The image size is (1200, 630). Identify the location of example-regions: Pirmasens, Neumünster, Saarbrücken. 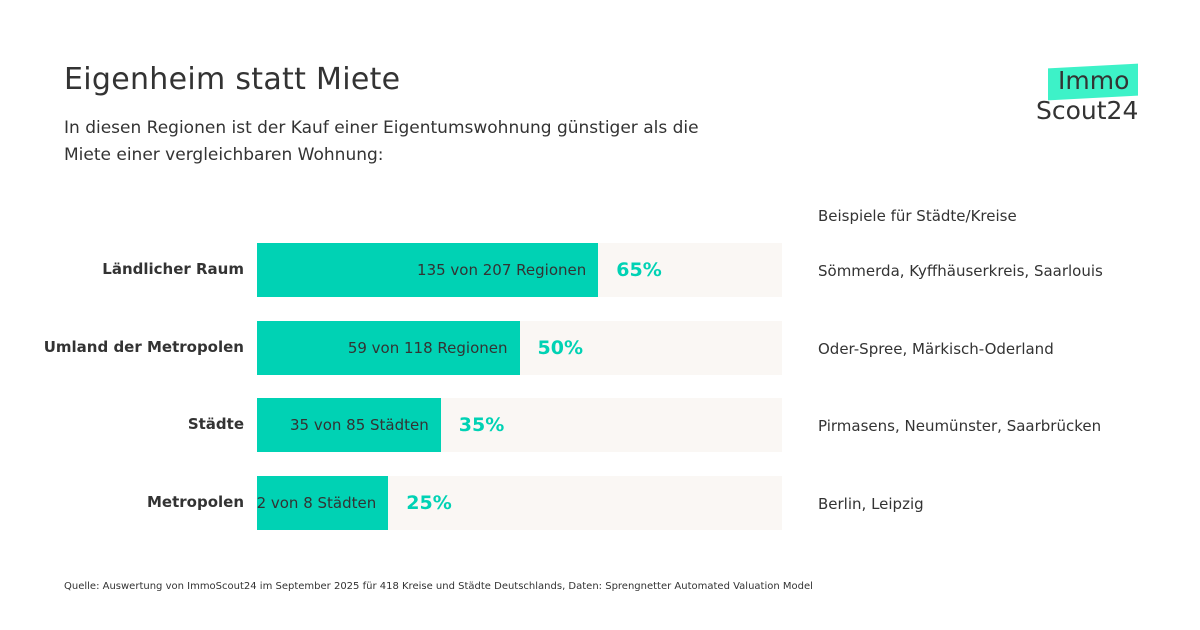
(960, 426).